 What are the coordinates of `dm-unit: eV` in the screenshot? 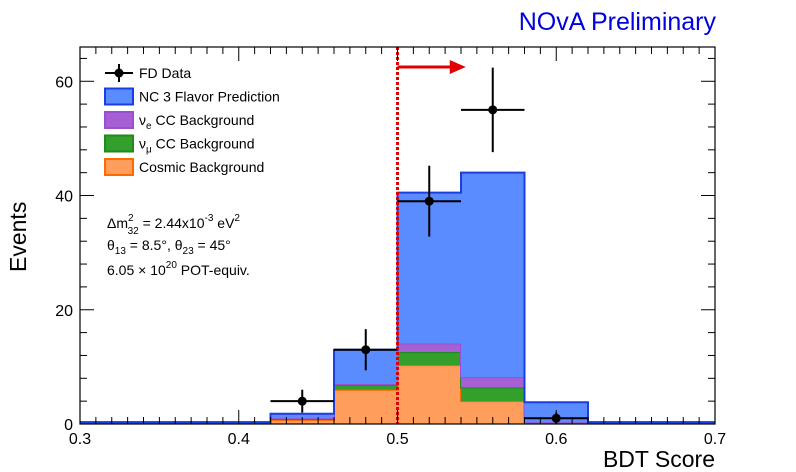 It's located at (224, 223).